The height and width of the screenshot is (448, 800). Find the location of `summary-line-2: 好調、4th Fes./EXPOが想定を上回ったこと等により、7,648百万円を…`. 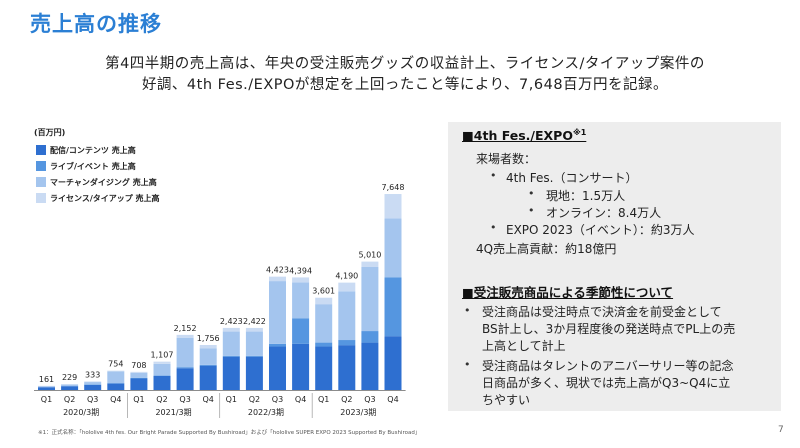

summary-line-2: 好調、4th Fes./EXPOが想定を上回ったこと等により、7,648百万円を… is located at coordinates (405, 85).